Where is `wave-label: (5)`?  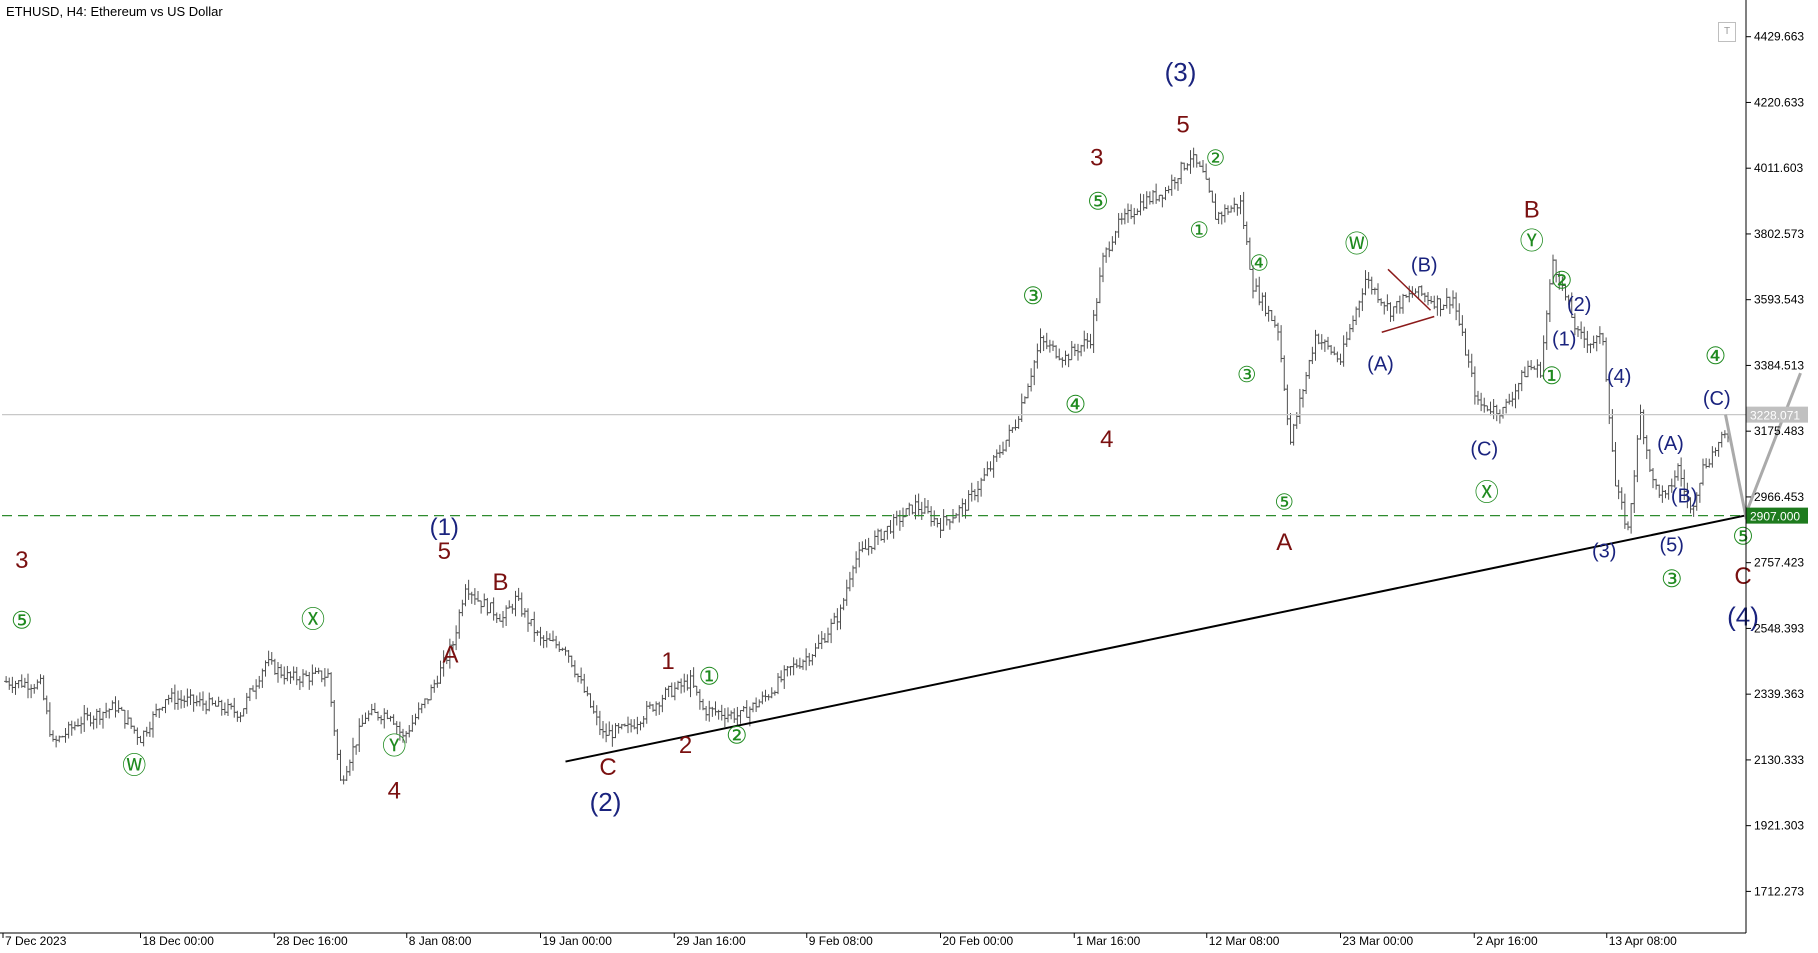 wave-label: (5) is located at coordinates (1672, 545).